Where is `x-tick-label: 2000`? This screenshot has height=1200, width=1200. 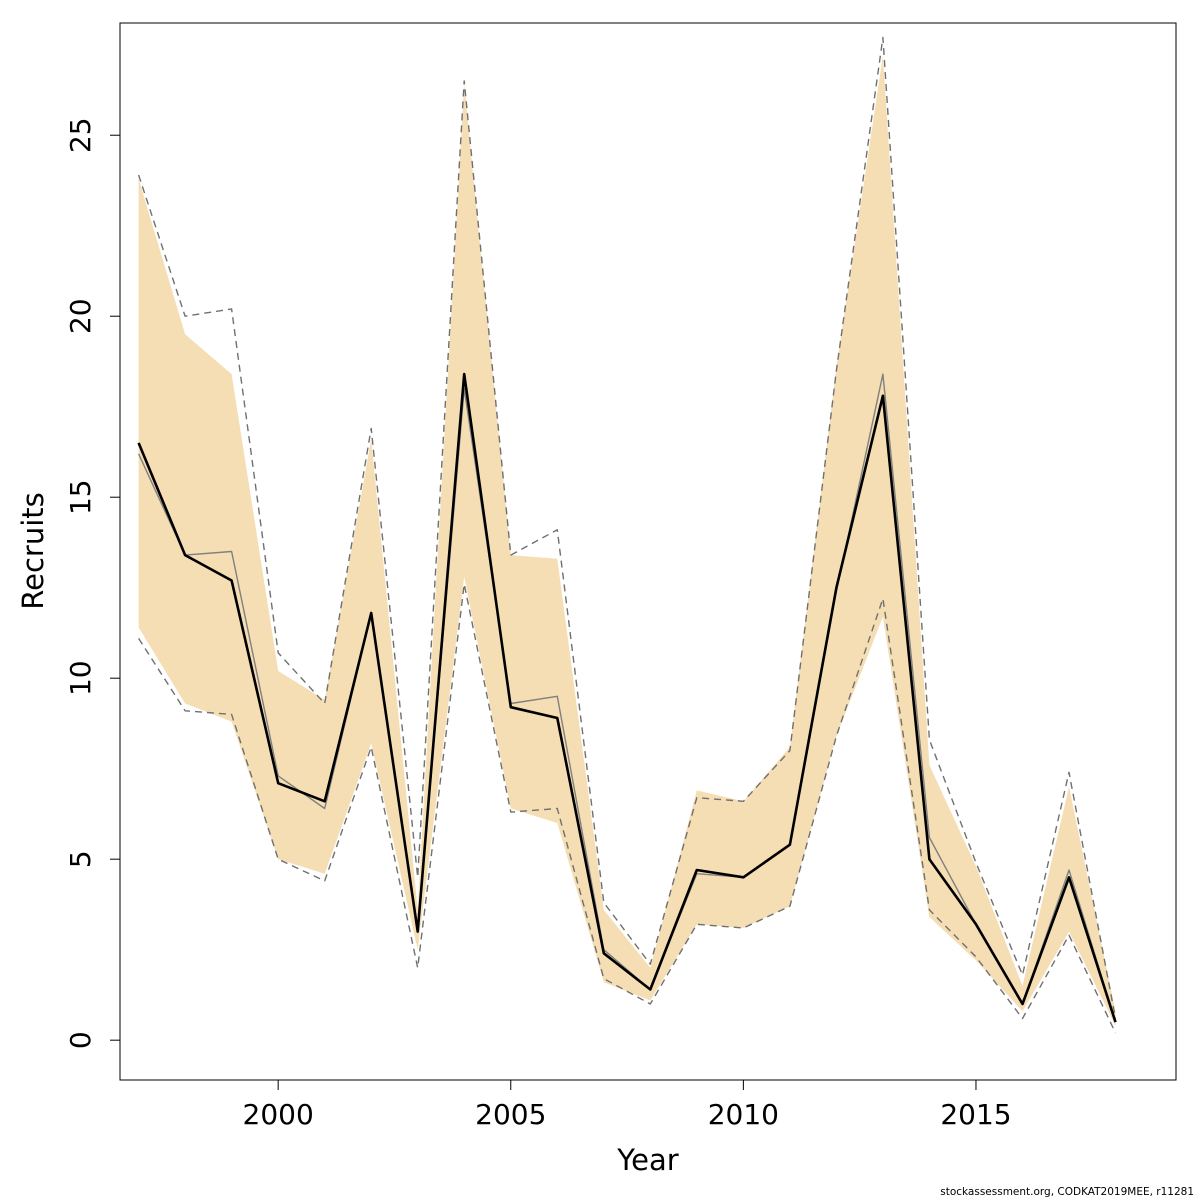 x-tick-label: 2000 is located at coordinates (278, 1114).